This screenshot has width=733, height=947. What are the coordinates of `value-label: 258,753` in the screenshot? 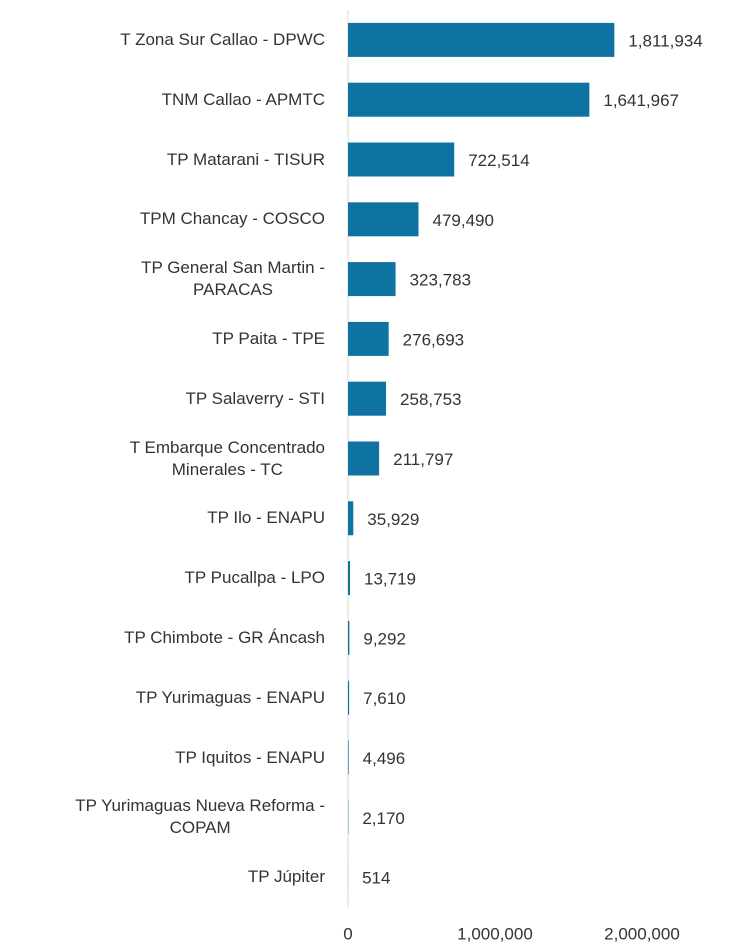 It's located at (430, 399).